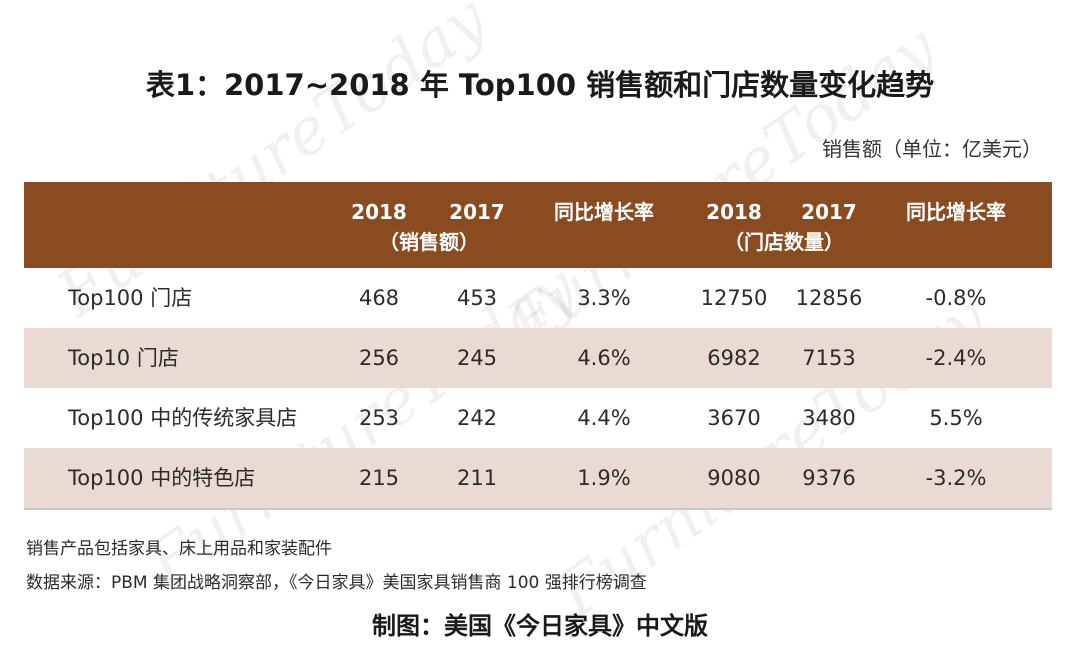  I want to click on col-header-stores-2017: 2017, so click(829, 212).